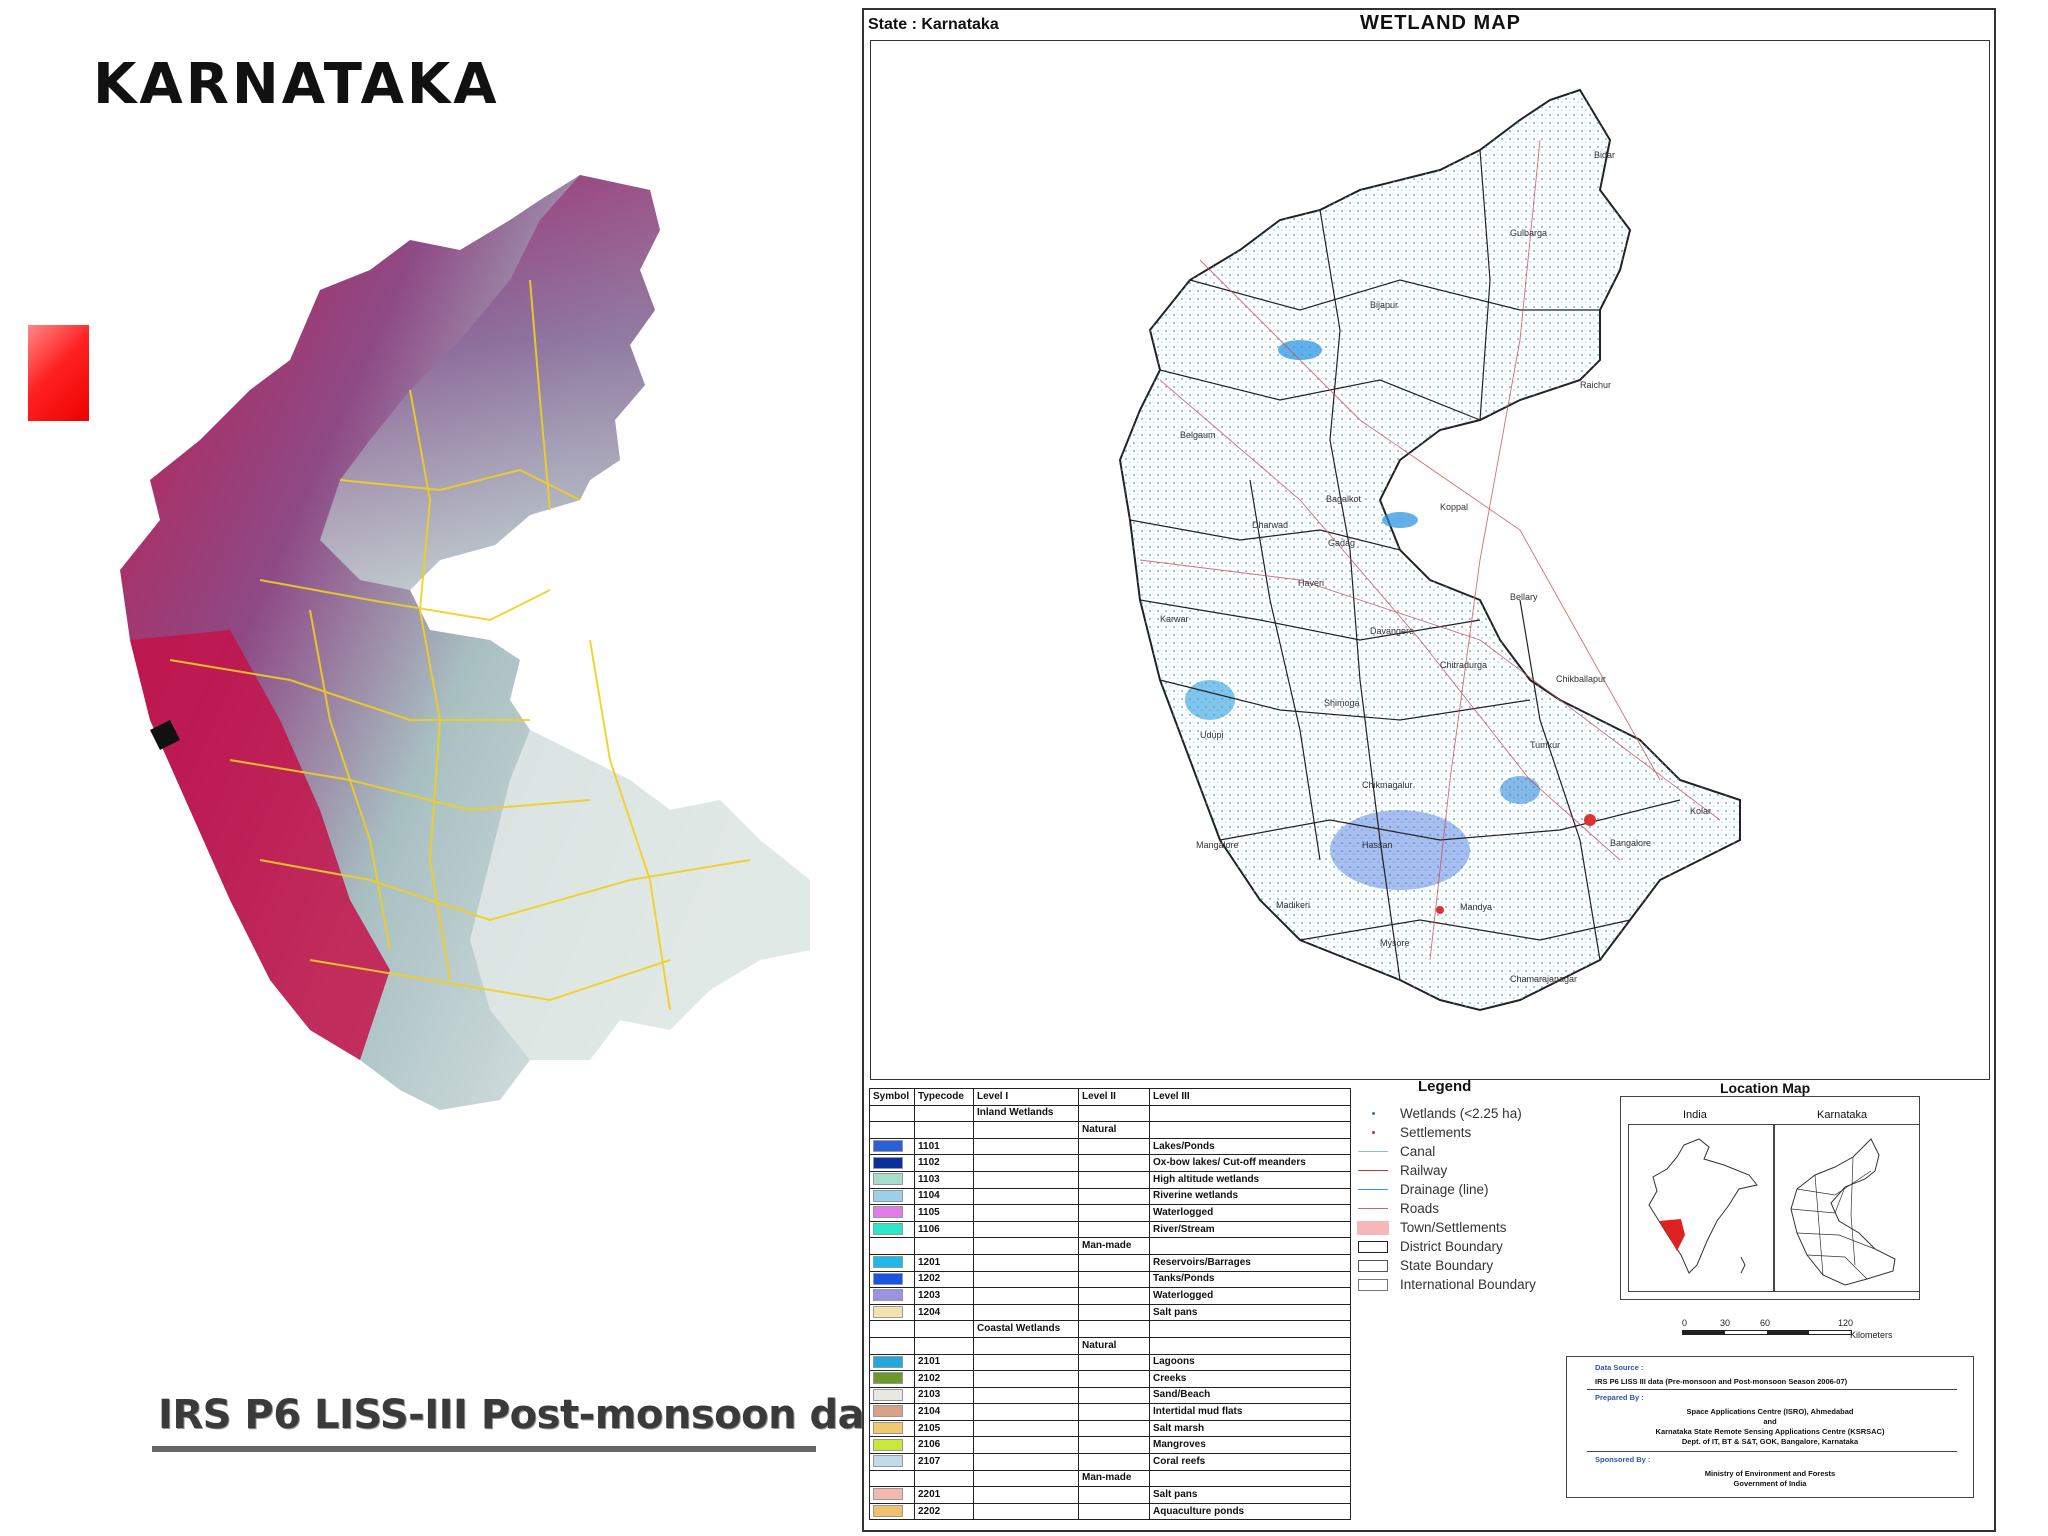  Describe the element at coordinates (1114, 1478) in the screenshot. I see `l2-cell: Man-made` at that location.